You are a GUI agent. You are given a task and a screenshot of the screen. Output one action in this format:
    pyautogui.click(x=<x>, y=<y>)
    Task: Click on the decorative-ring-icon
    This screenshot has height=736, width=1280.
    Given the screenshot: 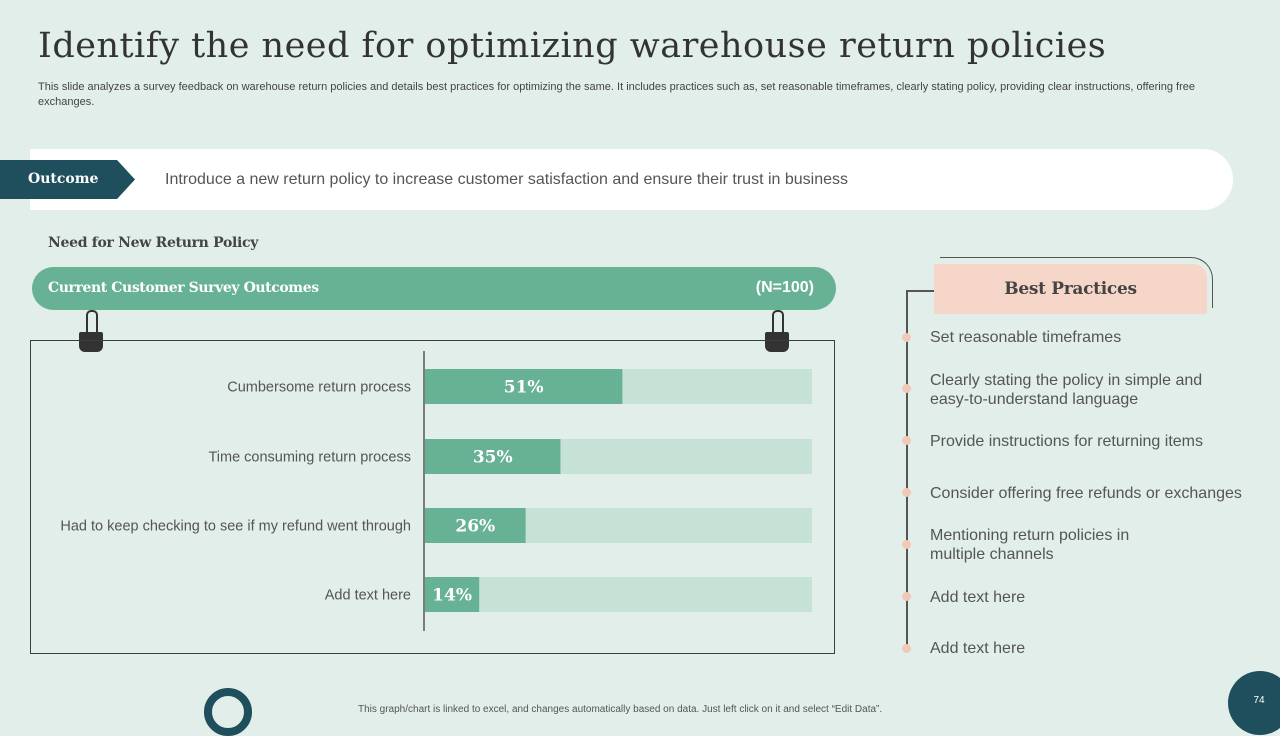 What is the action you would take?
    pyautogui.click(x=228, y=712)
    